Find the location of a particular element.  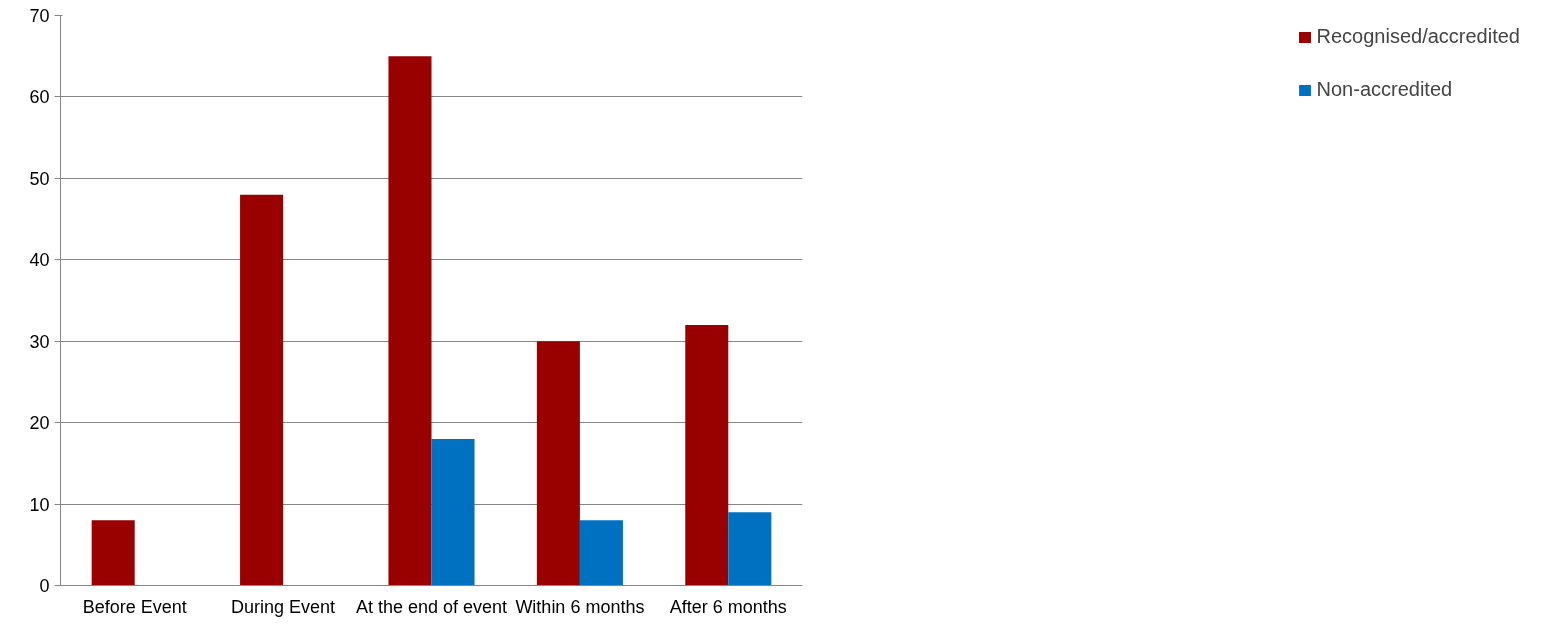

y-tick-label: 60 is located at coordinates (39, 97).